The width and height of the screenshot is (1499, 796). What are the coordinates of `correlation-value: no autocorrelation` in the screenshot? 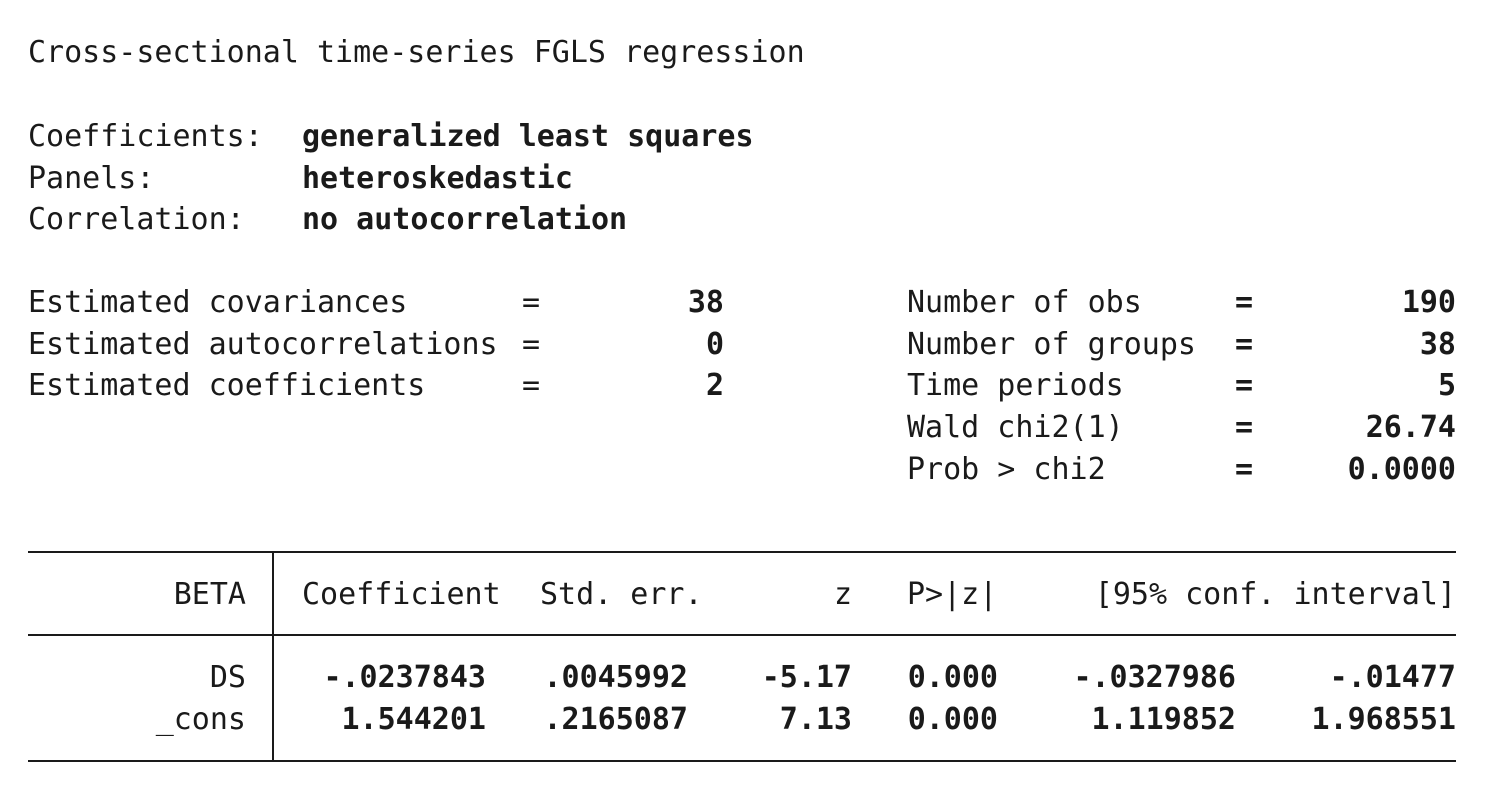 It's located at (465, 219).